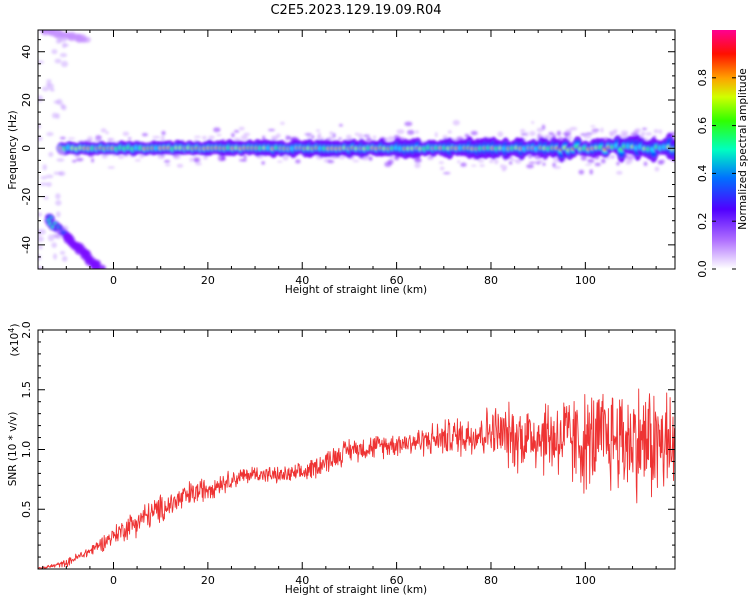 The height and width of the screenshot is (600, 750). Describe the element at coordinates (26, 330) in the screenshot. I see `snr-y-tick-label: 2.0` at that location.